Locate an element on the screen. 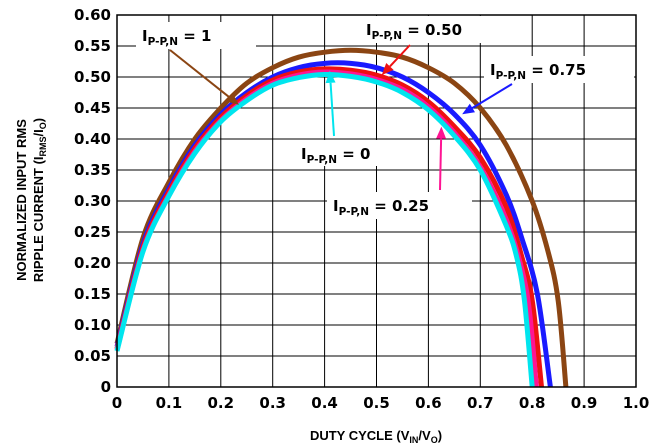 The height and width of the screenshot is (446, 658). annotation-ipp-1: IP-P,N = 1 is located at coordinates (196, 63).